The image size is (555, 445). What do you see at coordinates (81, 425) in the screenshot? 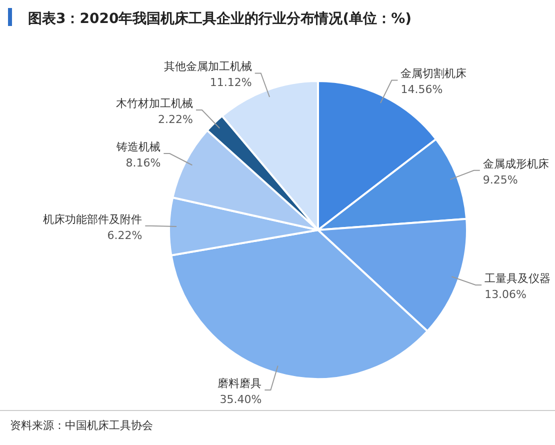
I see `text: 资料来源：中国机床工具协会` at bounding box center [81, 425].